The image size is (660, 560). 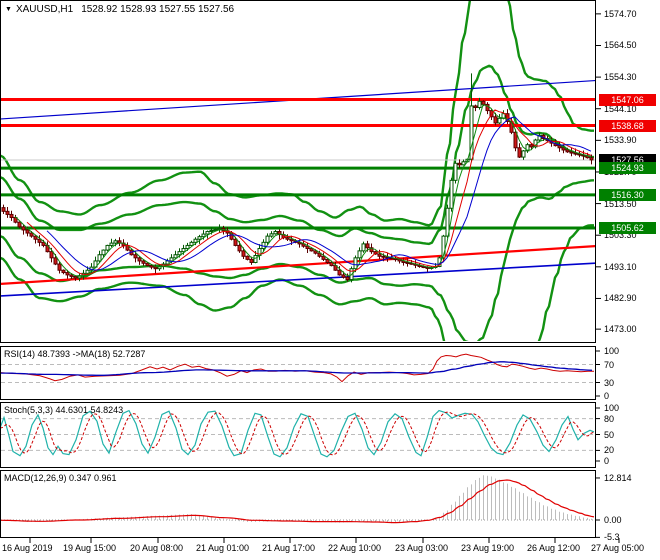 What do you see at coordinates (60, 478) in the screenshot?
I see `macd-indicator-label: MACD(12,26,9) 0.347 0.961` at bounding box center [60, 478].